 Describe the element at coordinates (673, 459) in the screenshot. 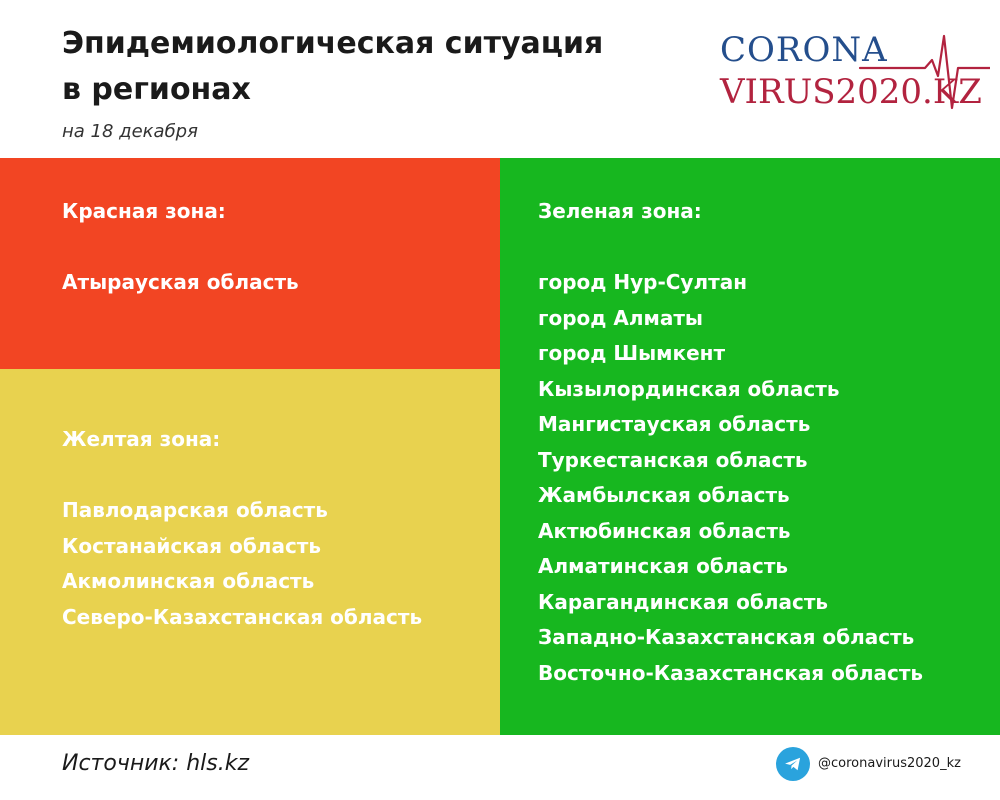

I see `region-item: Туркестанская область` at that location.